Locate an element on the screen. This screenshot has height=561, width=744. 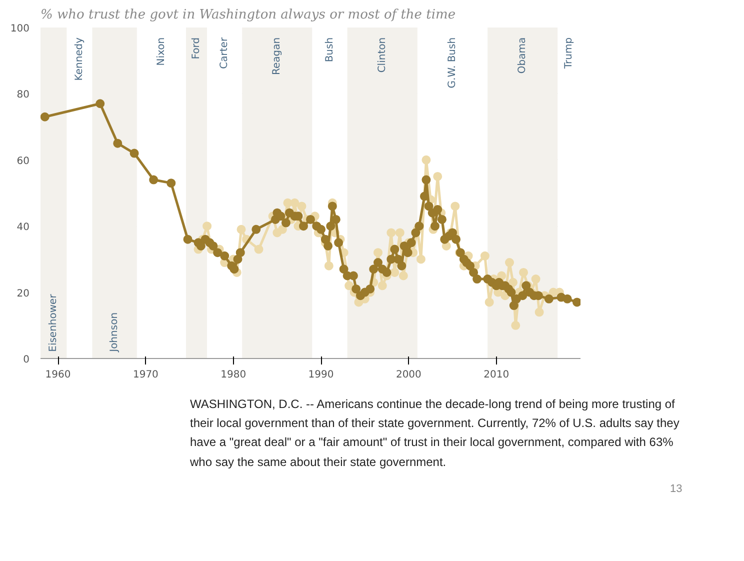
band-label: Trump is located at coordinates (569, 53).